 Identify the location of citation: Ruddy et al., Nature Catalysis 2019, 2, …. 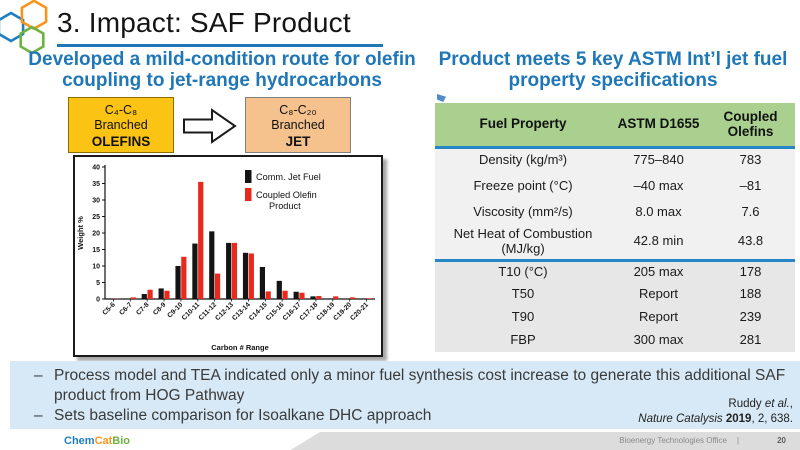
(715, 412).